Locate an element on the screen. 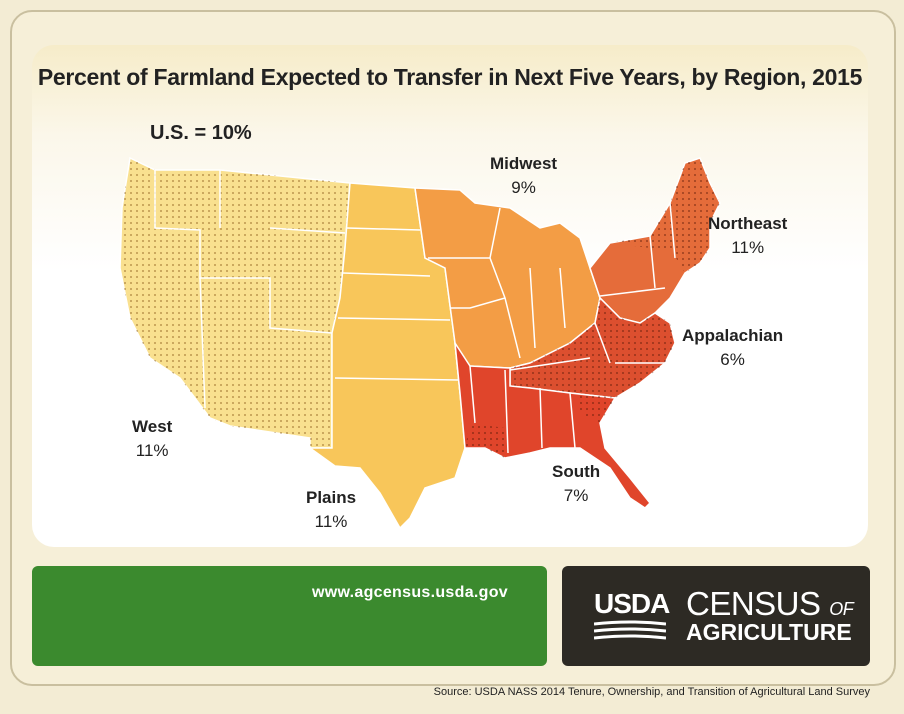 The image size is (904, 714). label-plains: Plains 11% is located at coordinates (331, 509).